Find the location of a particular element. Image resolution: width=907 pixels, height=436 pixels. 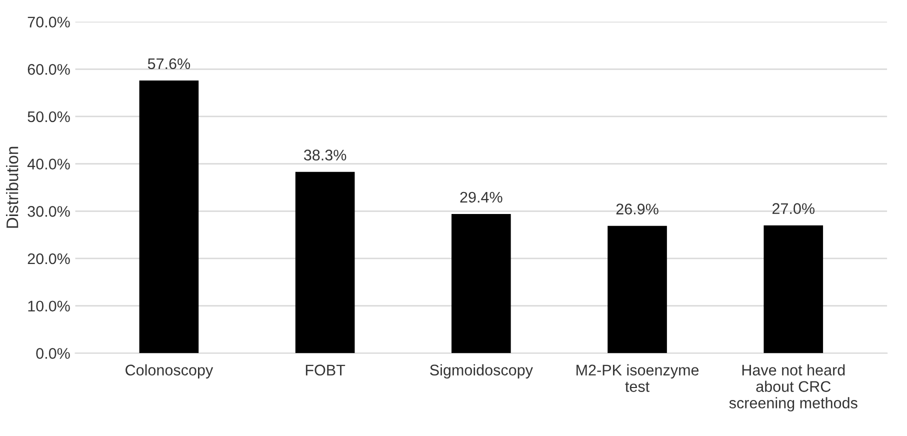

y-tick-label: 10.0% is located at coordinates (49, 306).